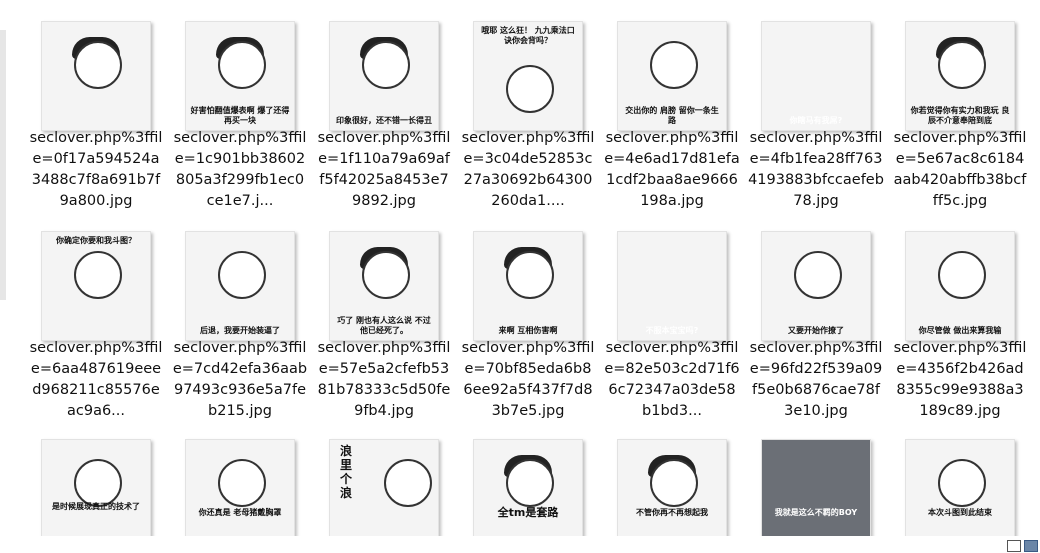 The width and height of the screenshot is (1040, 553). What do you see at coordinates (1014, 546) in the screenshot?
I see `details-view-icon` at bounding box center [1014, 546].